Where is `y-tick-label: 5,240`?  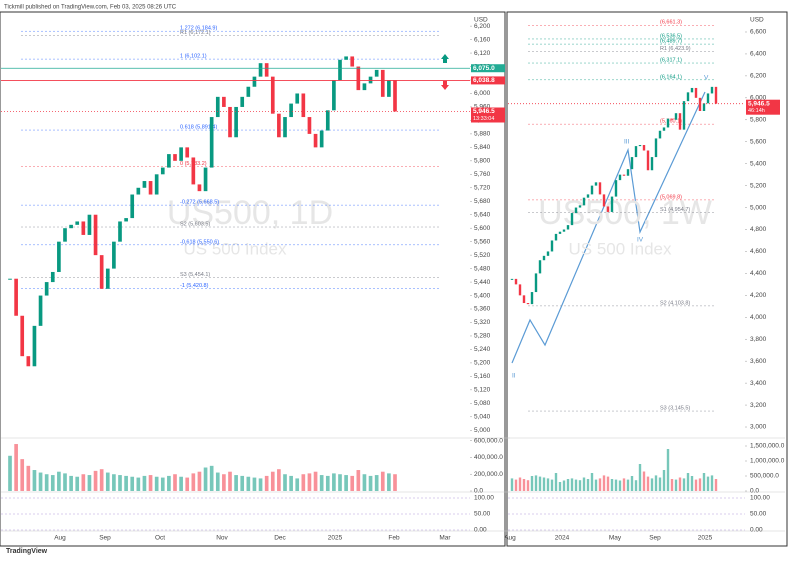
y-tick-label: 5,240 is located at coordinates (482, 349).